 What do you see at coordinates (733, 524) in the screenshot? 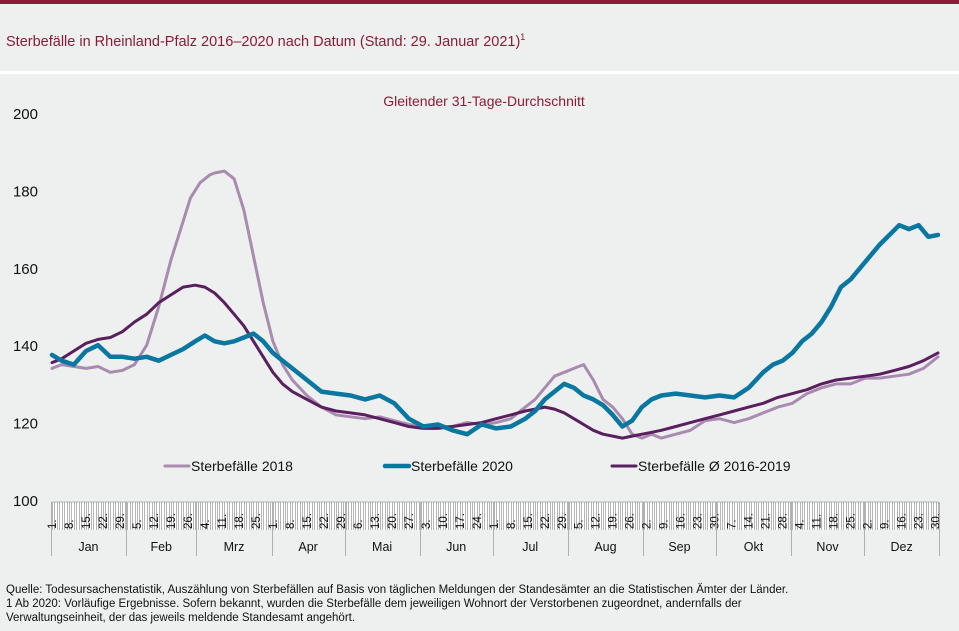
I see `x-tick-label: 7.` at bounding box center [733, 524].